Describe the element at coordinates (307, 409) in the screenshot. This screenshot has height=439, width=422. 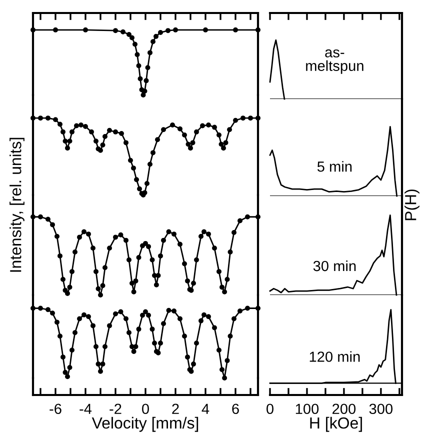
I see `x-tick-label: 100` at that location.